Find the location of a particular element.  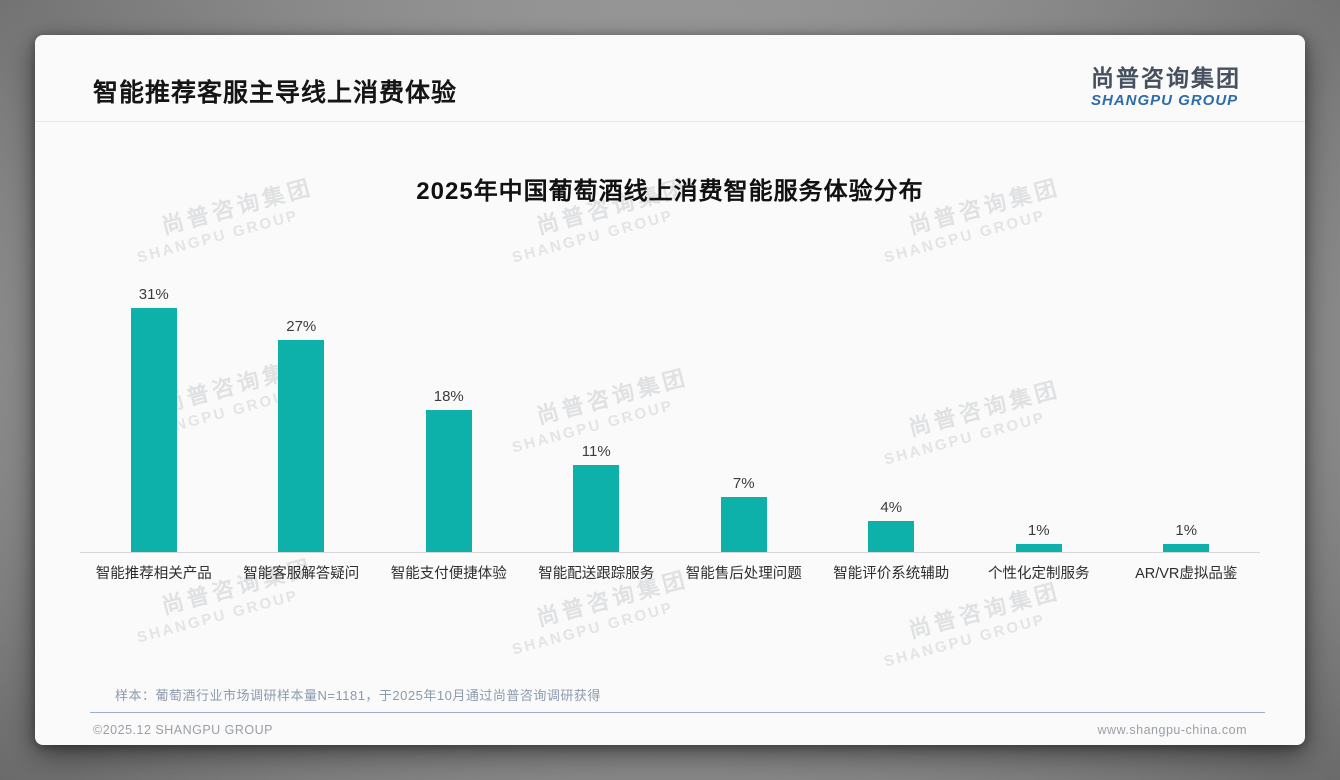

chart-title: 2025年中国葡萄酒线上消费智能服务体验分布 is located at coordinates (670, 191).